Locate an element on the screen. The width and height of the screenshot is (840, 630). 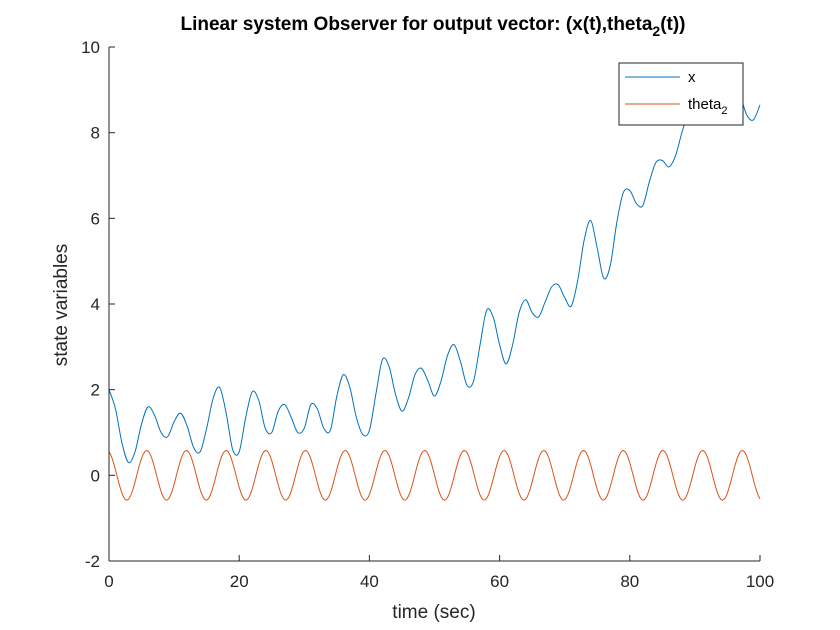
y-tick-label: 2 is located at coordinates (95, 390).